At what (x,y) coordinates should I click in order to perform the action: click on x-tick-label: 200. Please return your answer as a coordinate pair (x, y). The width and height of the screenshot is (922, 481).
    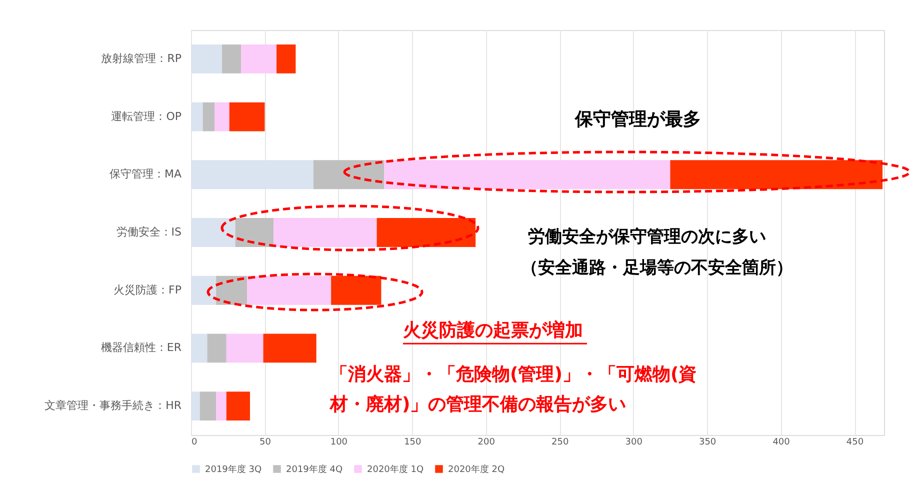
    Looking at the image, I should click on (487, 443).